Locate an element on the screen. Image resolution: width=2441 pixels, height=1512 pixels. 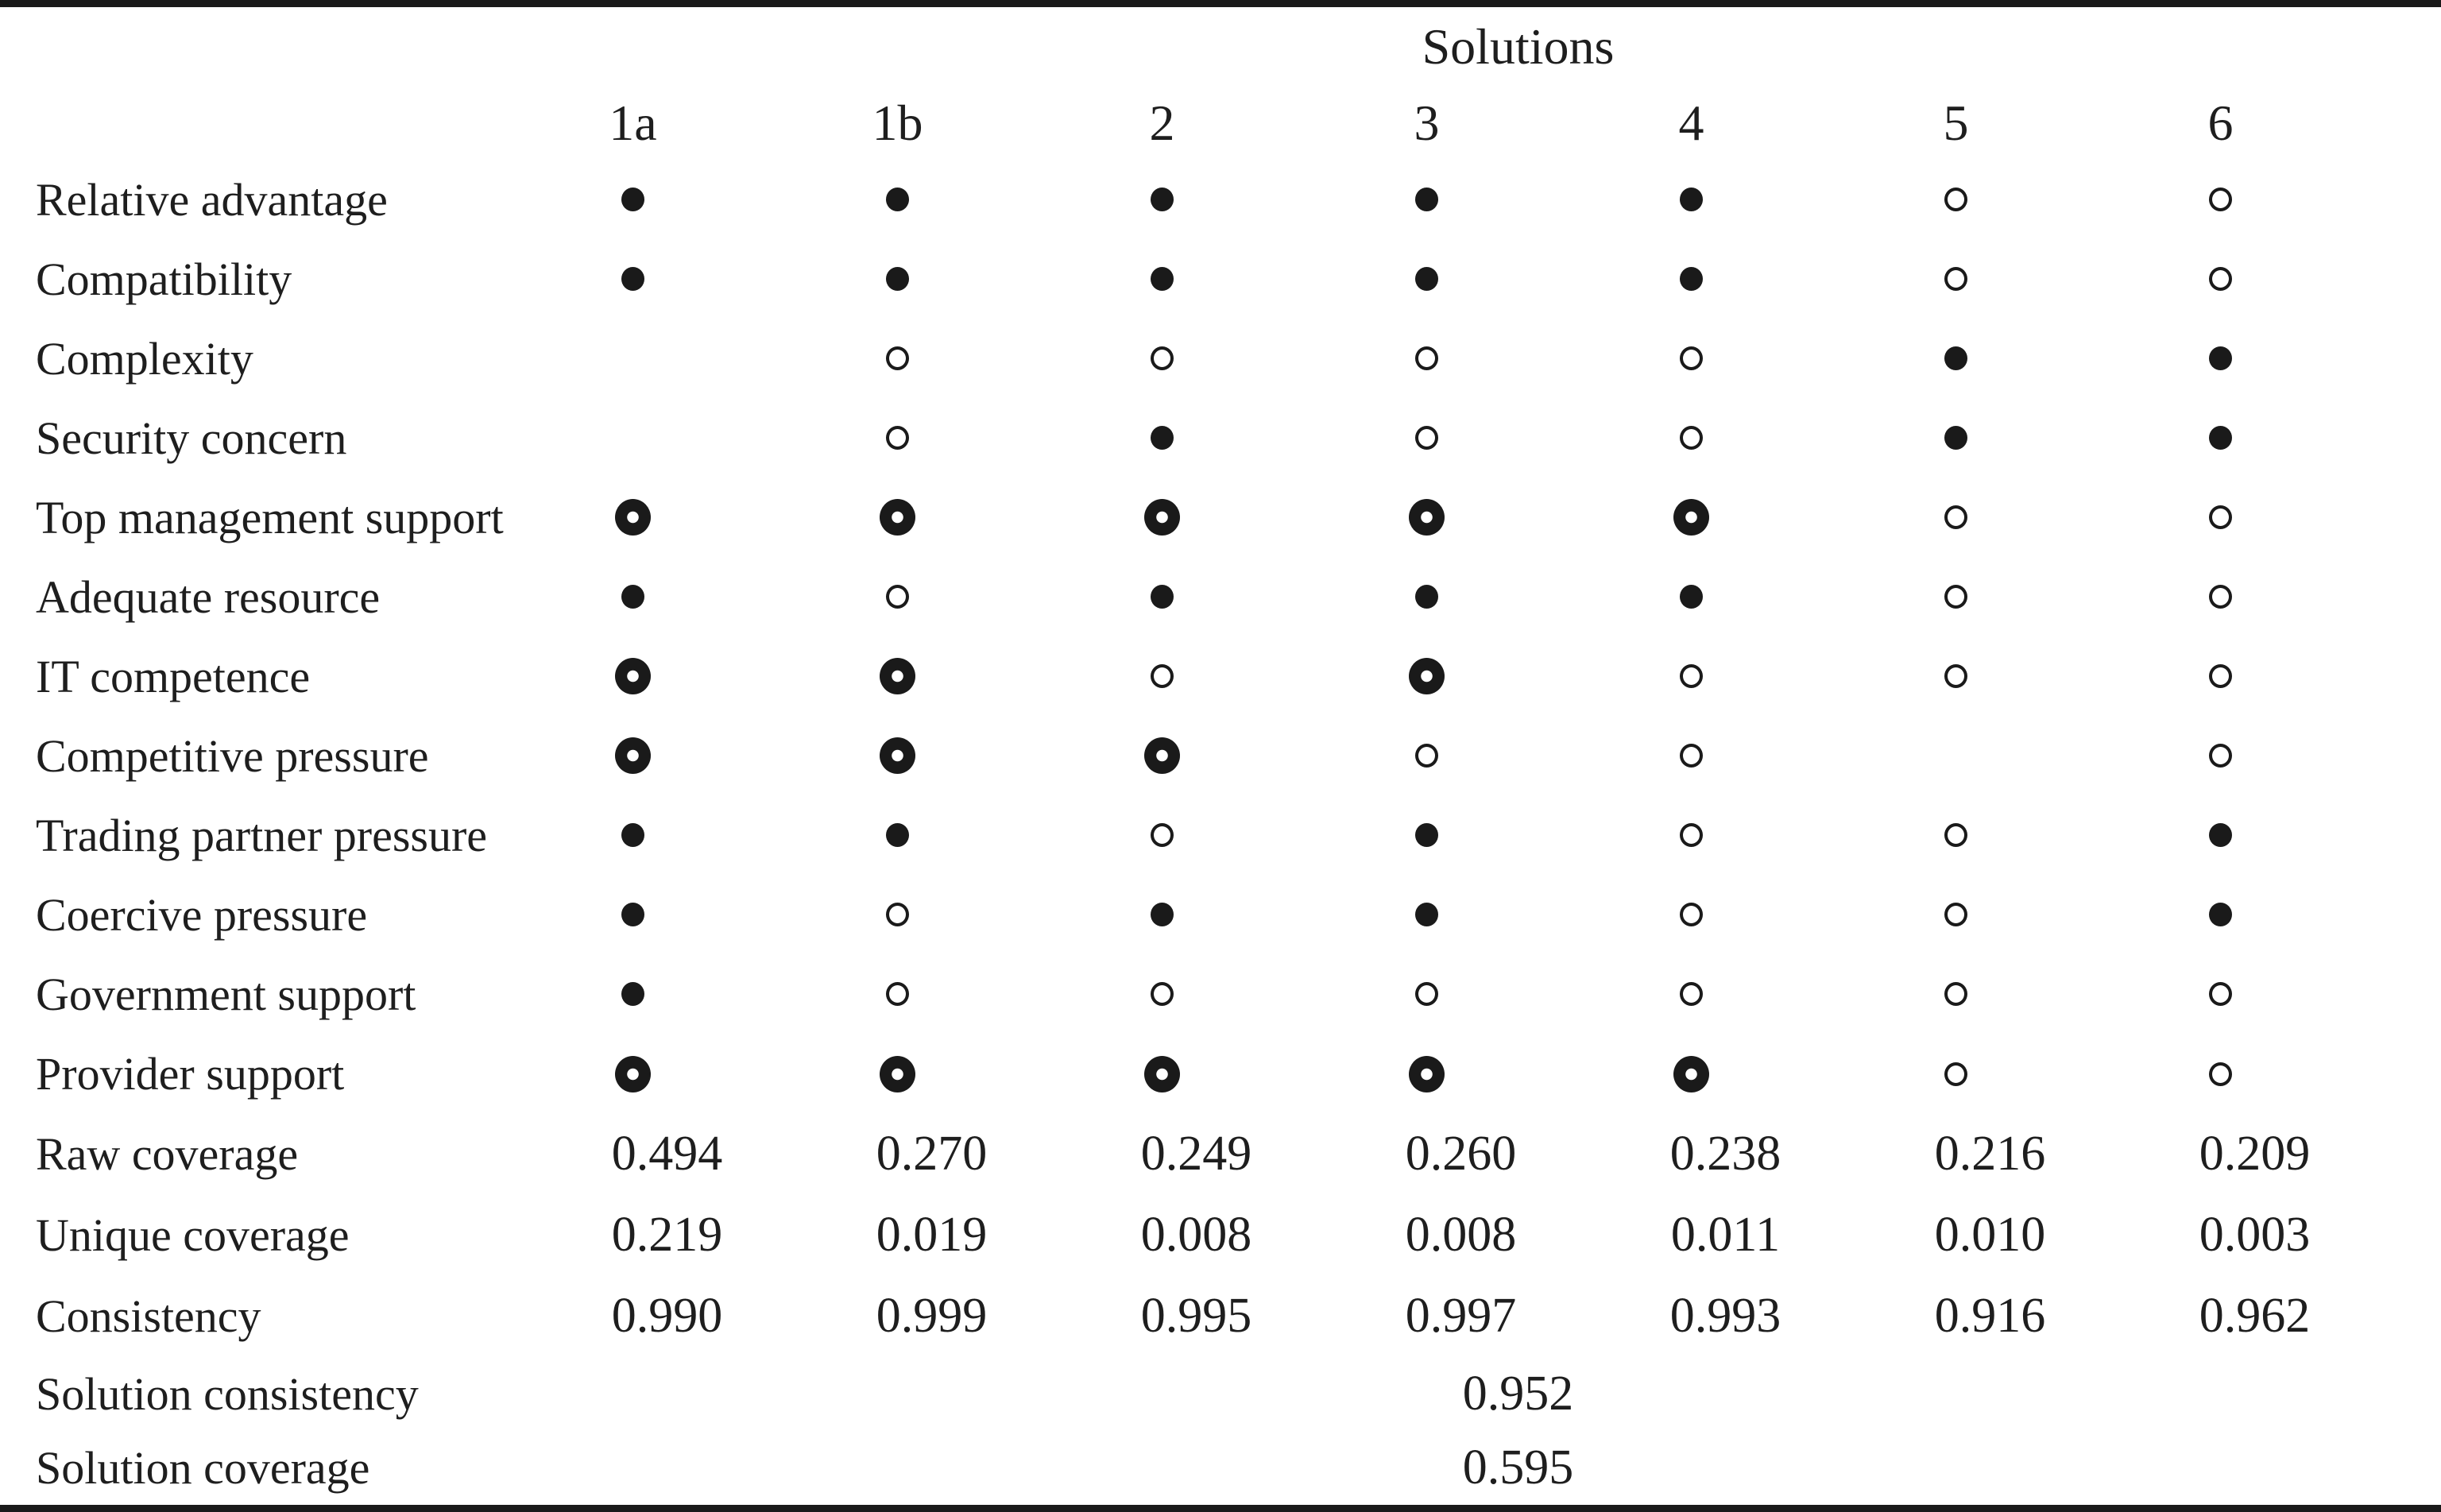
row-label: Government support is located at coordinates (226, 994).